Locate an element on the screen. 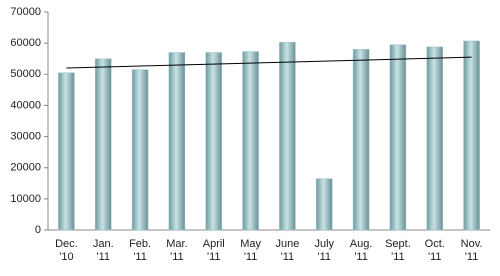 Image resolution: width=500 pixels, height=276 pixels. y-tick-label: 50000 is located at coordinates (25, 74).